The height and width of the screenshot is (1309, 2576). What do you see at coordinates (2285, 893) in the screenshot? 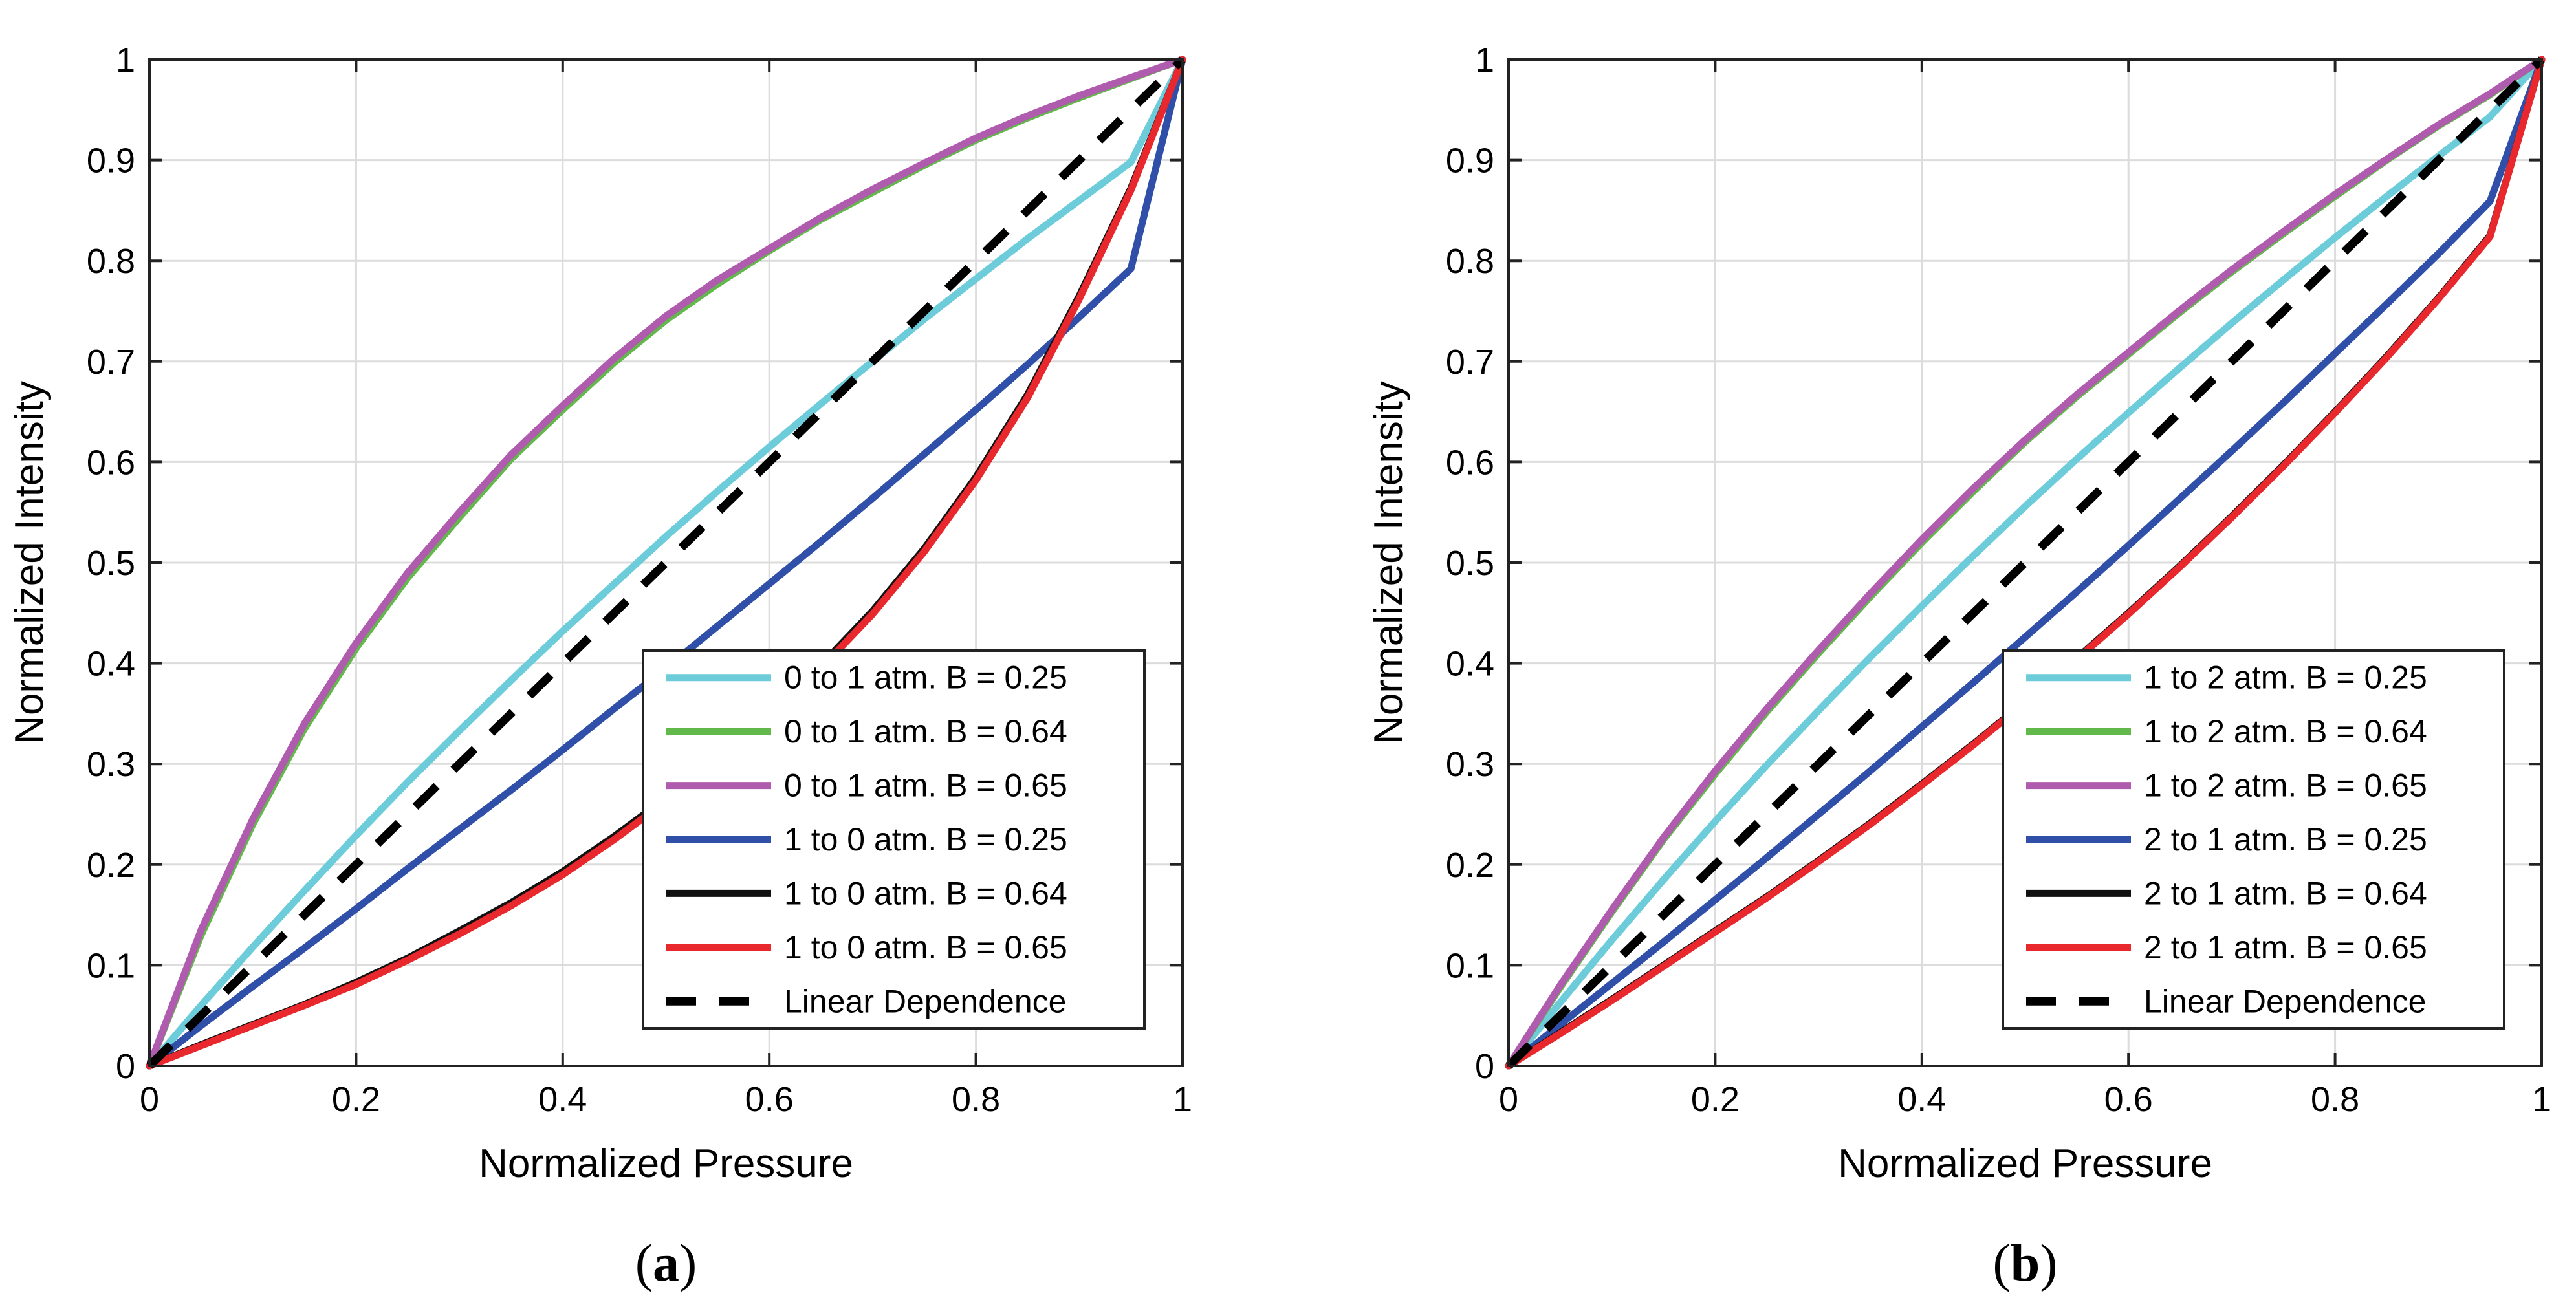
I see `legend-label-4: 2 to 1 atm. B = 0.64` at bounding box center [2285, 893].